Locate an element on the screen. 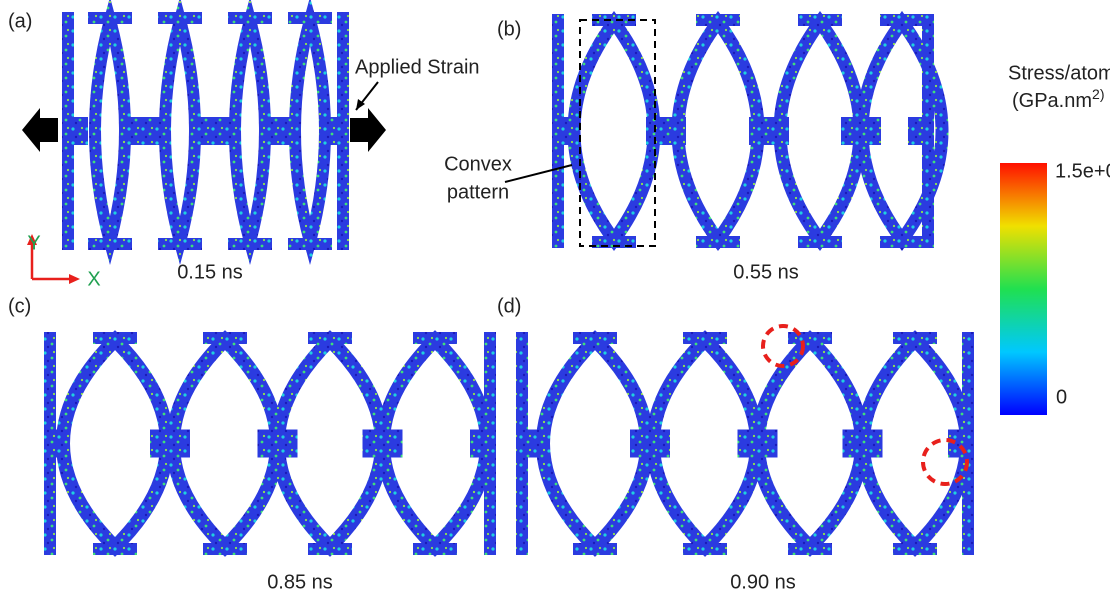 The image size is (1110, 602). axis-label: X is located at coordinates (93, 279).